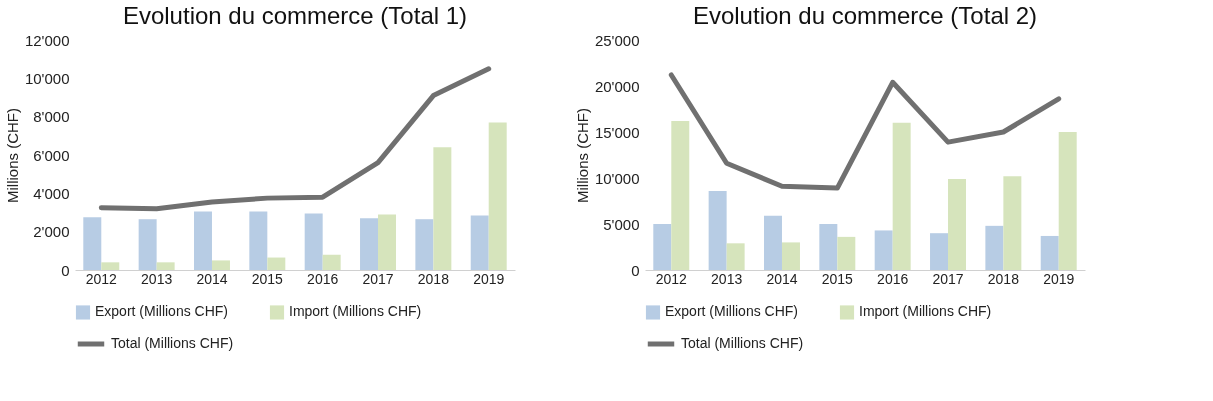 Image resolution: width=1213 pixels, height=401 pixels. Describe the element at coordinates (51, 117) in the screenshot. I see `y-tick-label: 8'000` at that location.